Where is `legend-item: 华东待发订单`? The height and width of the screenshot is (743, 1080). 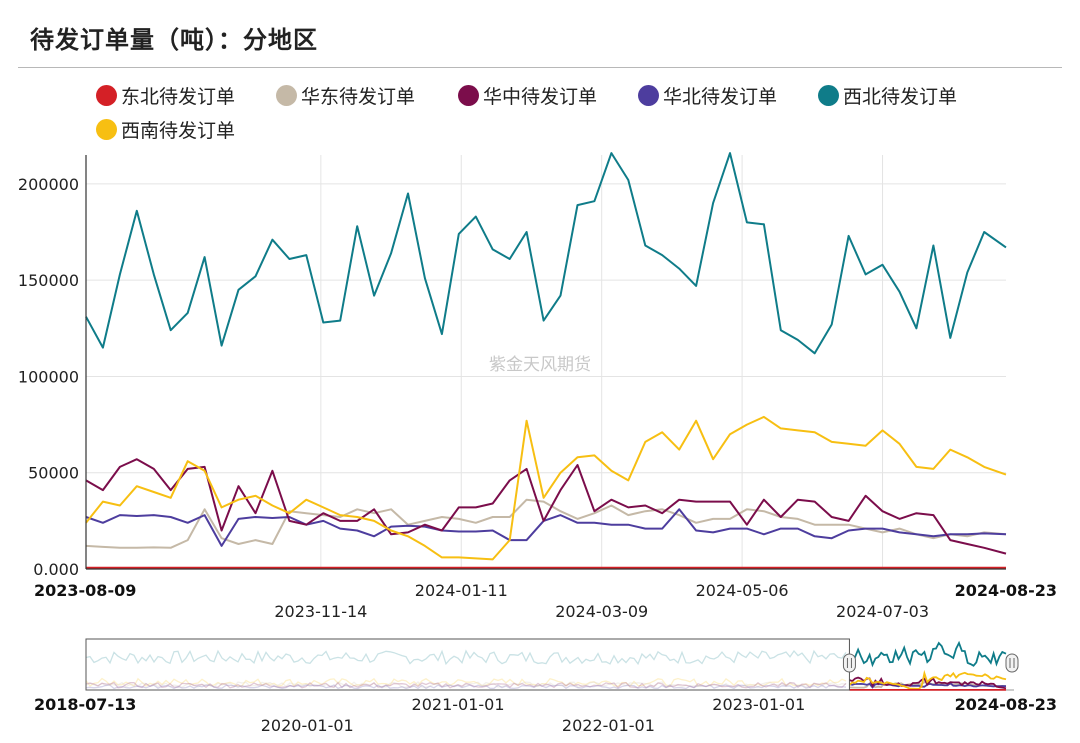 legend-item: 华东待发订单 is located at coordinates (345, 95).